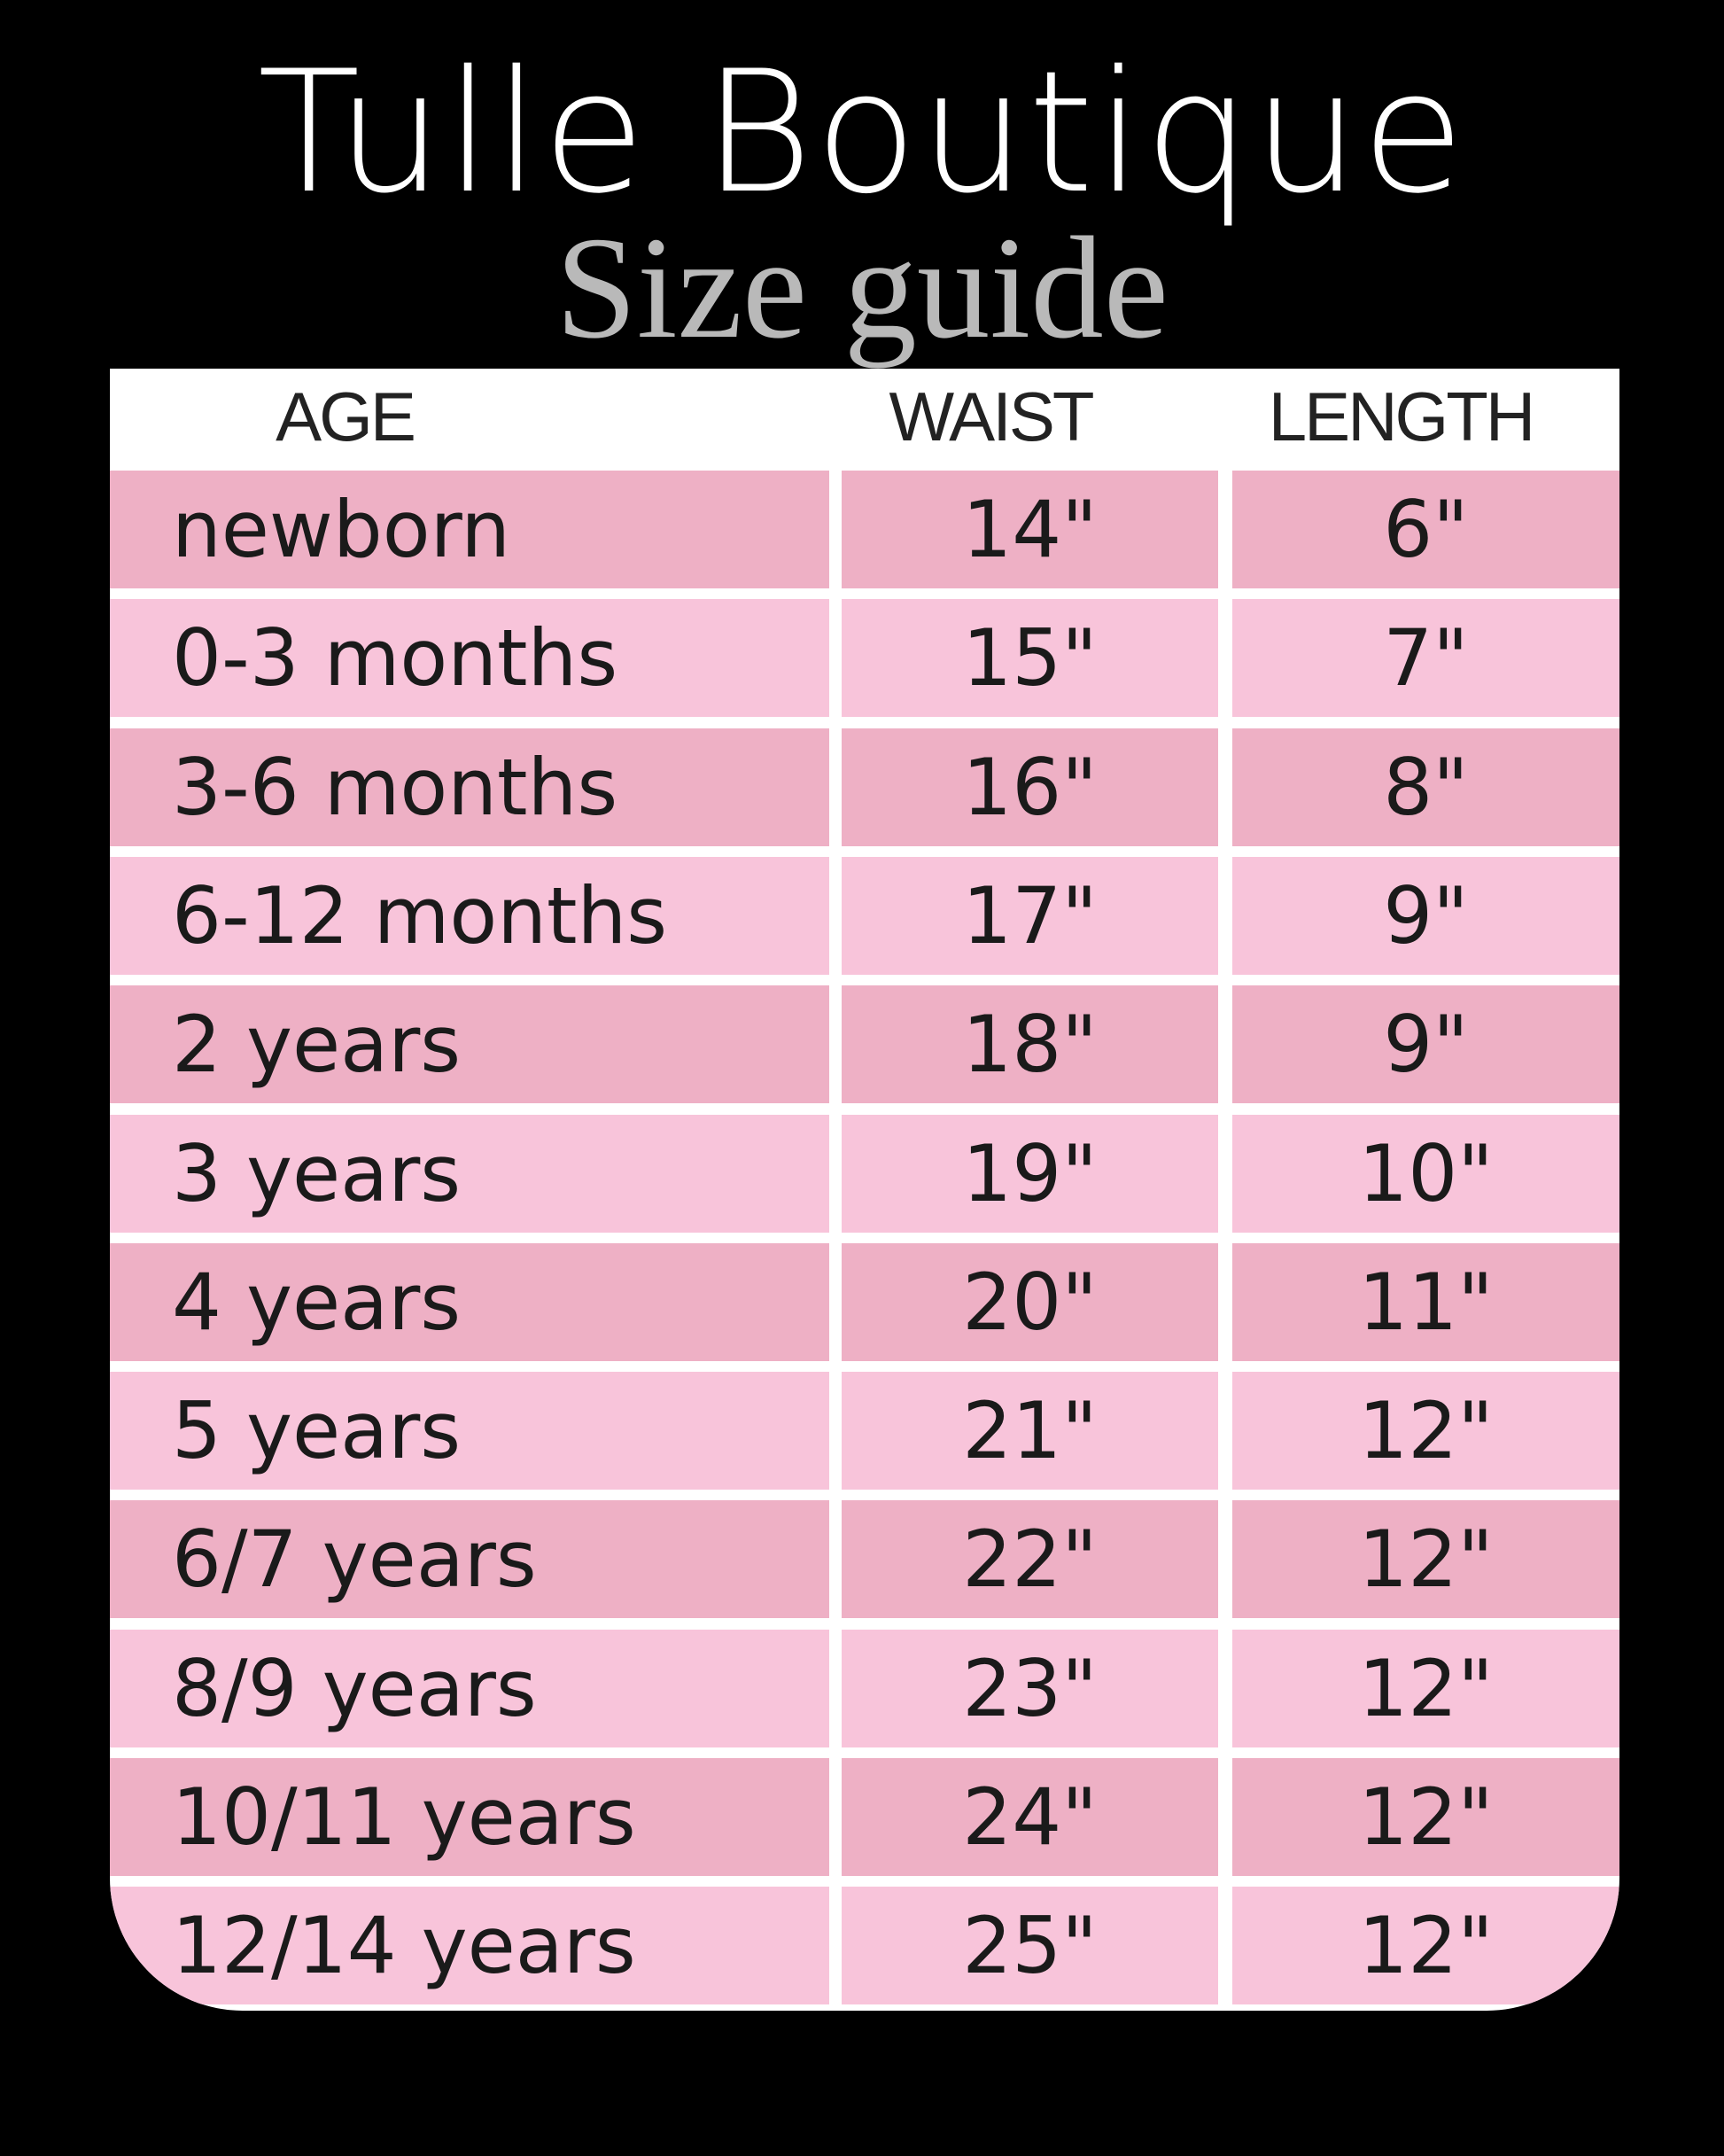 The height and width of the screenshot is (2156, 1724). Describe the element at coordinates (469, 1431) in the screenshot. I see `age-cell: 5 years` at that location.